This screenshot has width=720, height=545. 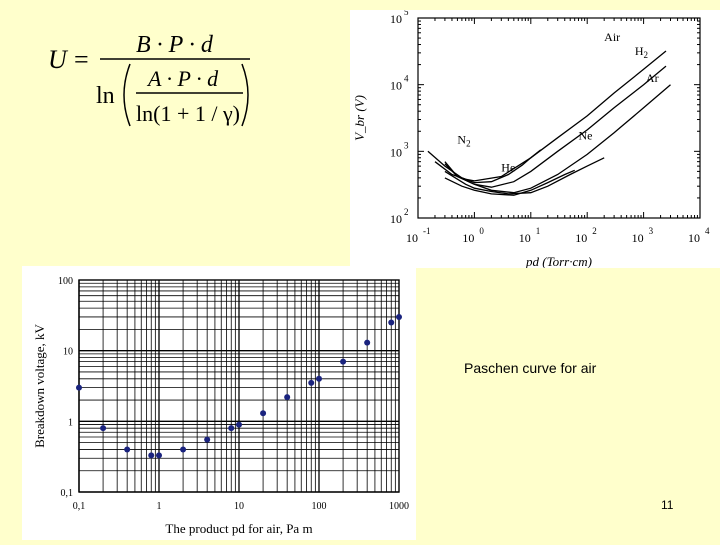 I want to click on x-tick-label: 0,1, so click(x=79, y=506).